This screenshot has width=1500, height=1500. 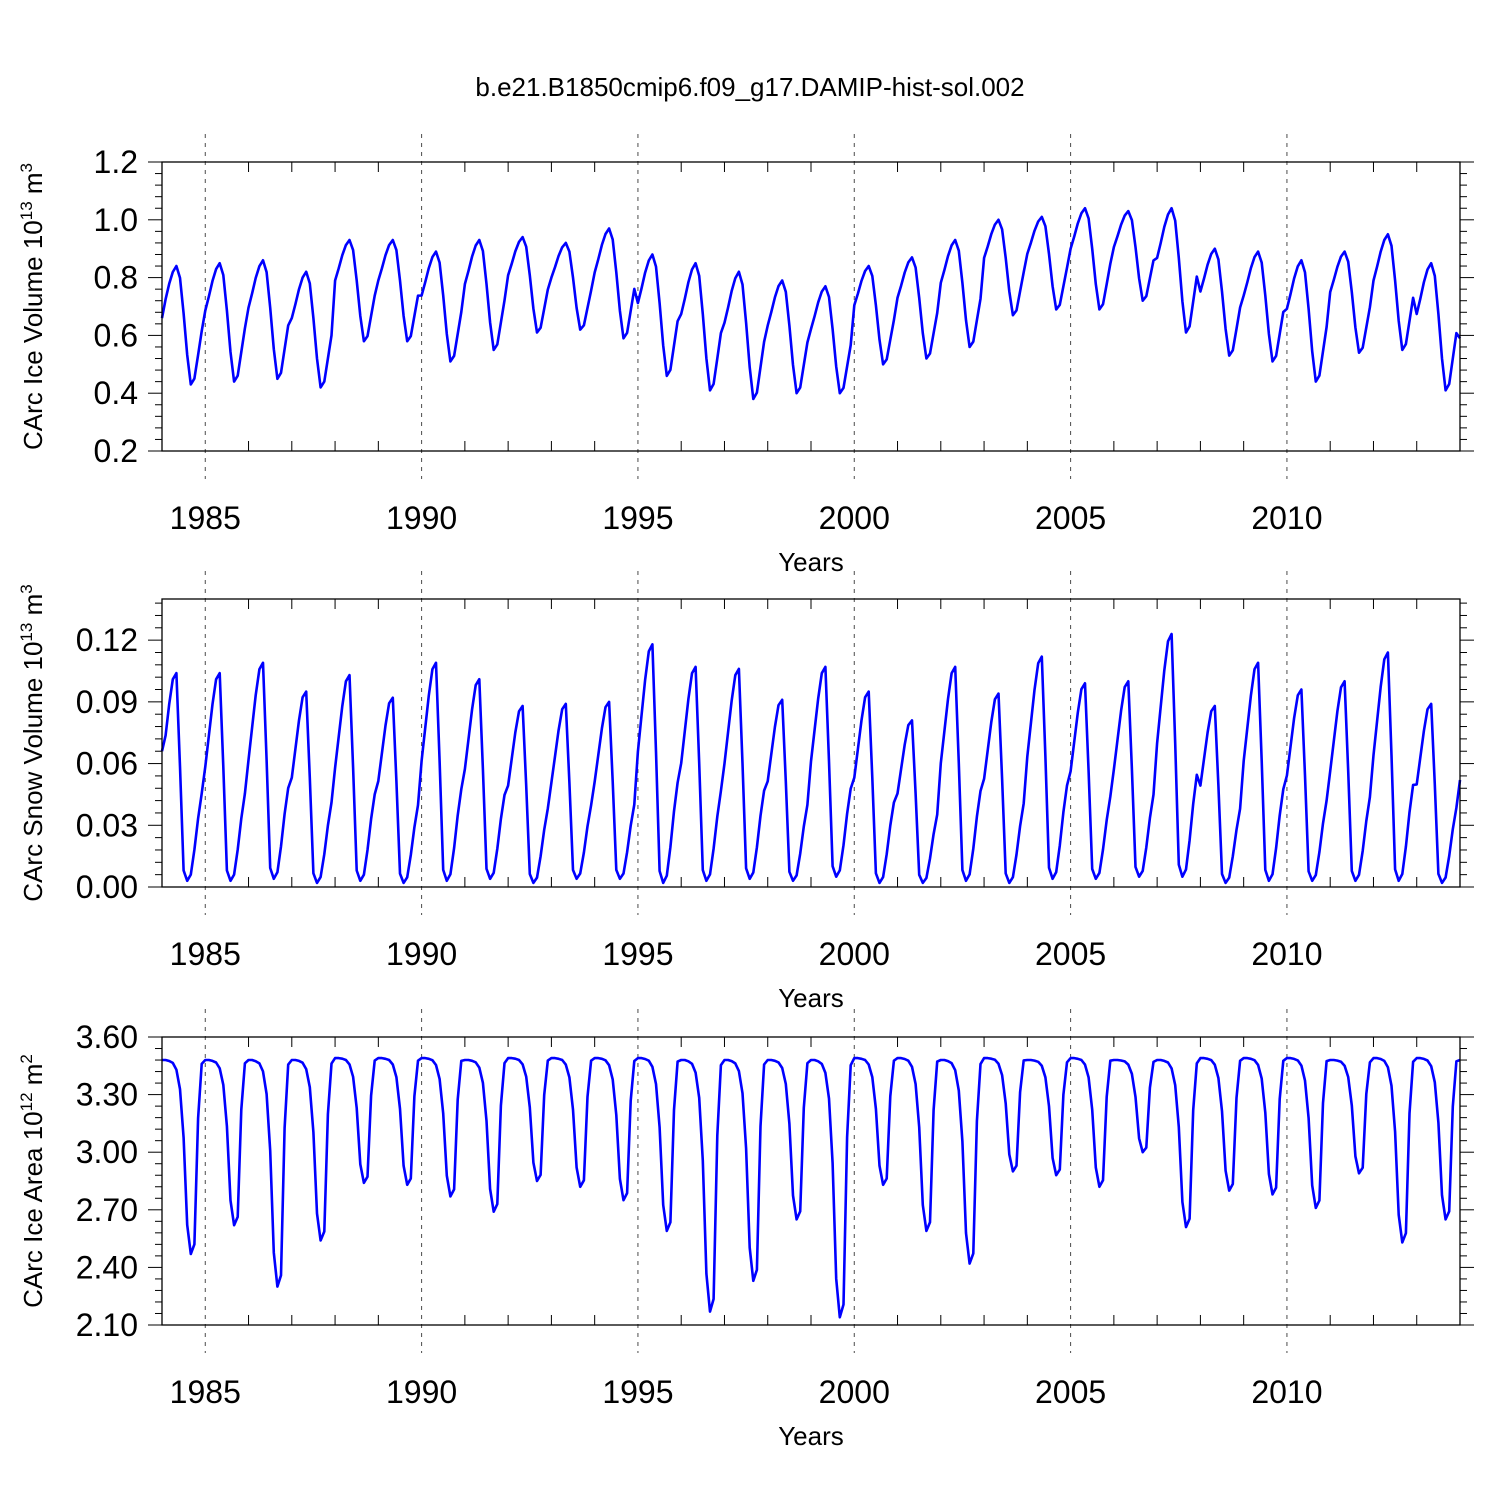 What do you see at coordinates (116, 393) in the screenshot?
I see `y-tick-label: 0.4` at bounding box center [116, 393].